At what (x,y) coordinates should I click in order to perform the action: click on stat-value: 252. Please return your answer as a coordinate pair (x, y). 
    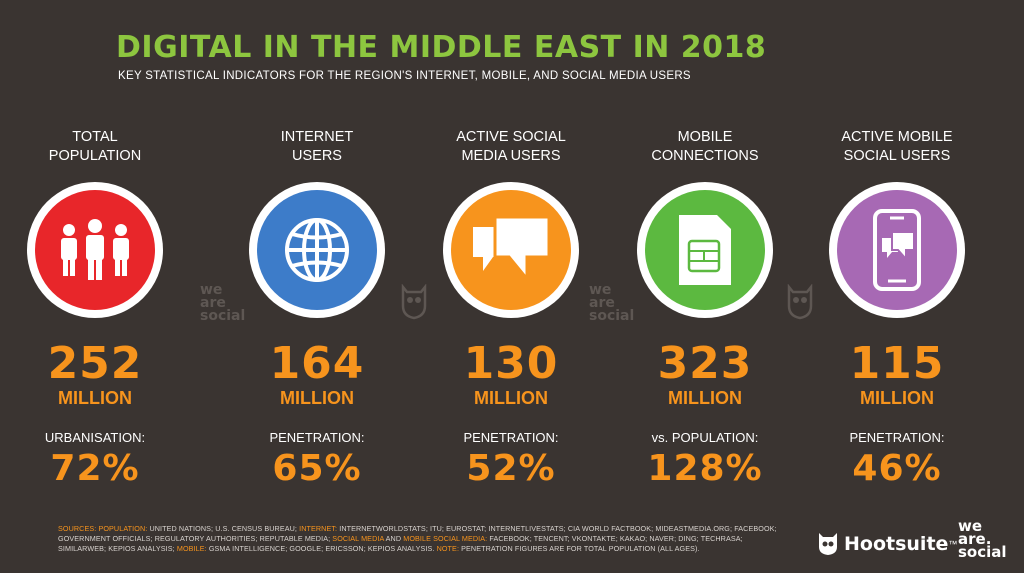
    Looking at the image, I should click on (95, 363).